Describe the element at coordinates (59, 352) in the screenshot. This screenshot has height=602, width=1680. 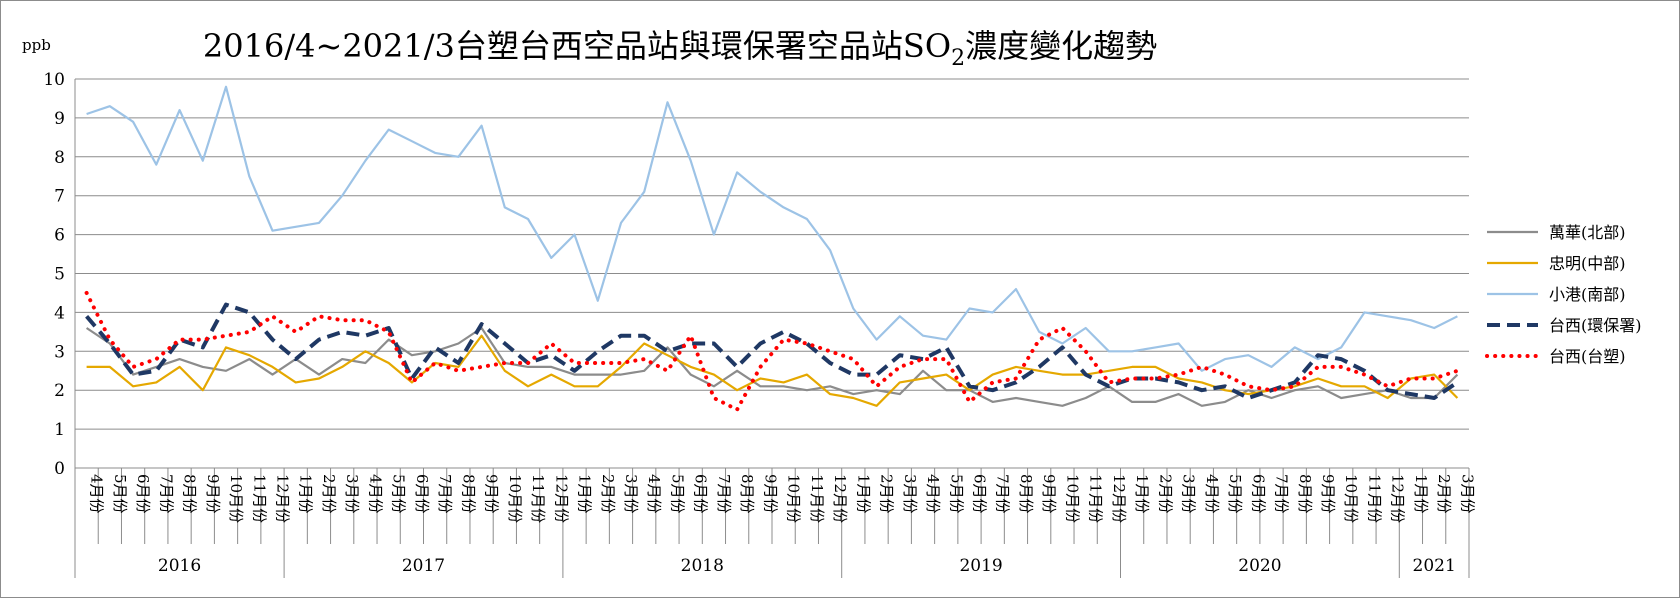
I see `y-tick-label: 3` at that location.